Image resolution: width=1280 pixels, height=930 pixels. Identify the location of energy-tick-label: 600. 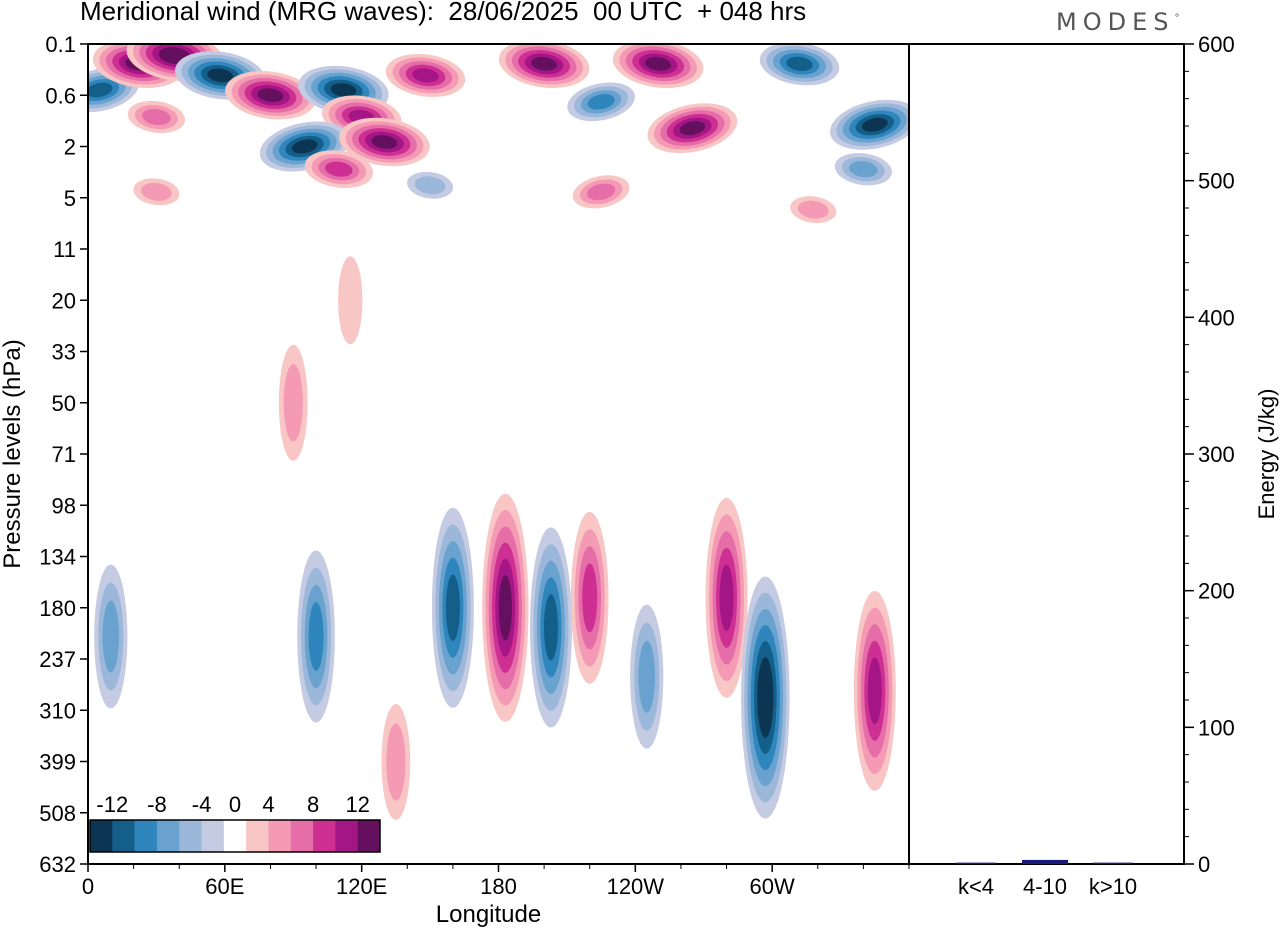
(1216, 44).